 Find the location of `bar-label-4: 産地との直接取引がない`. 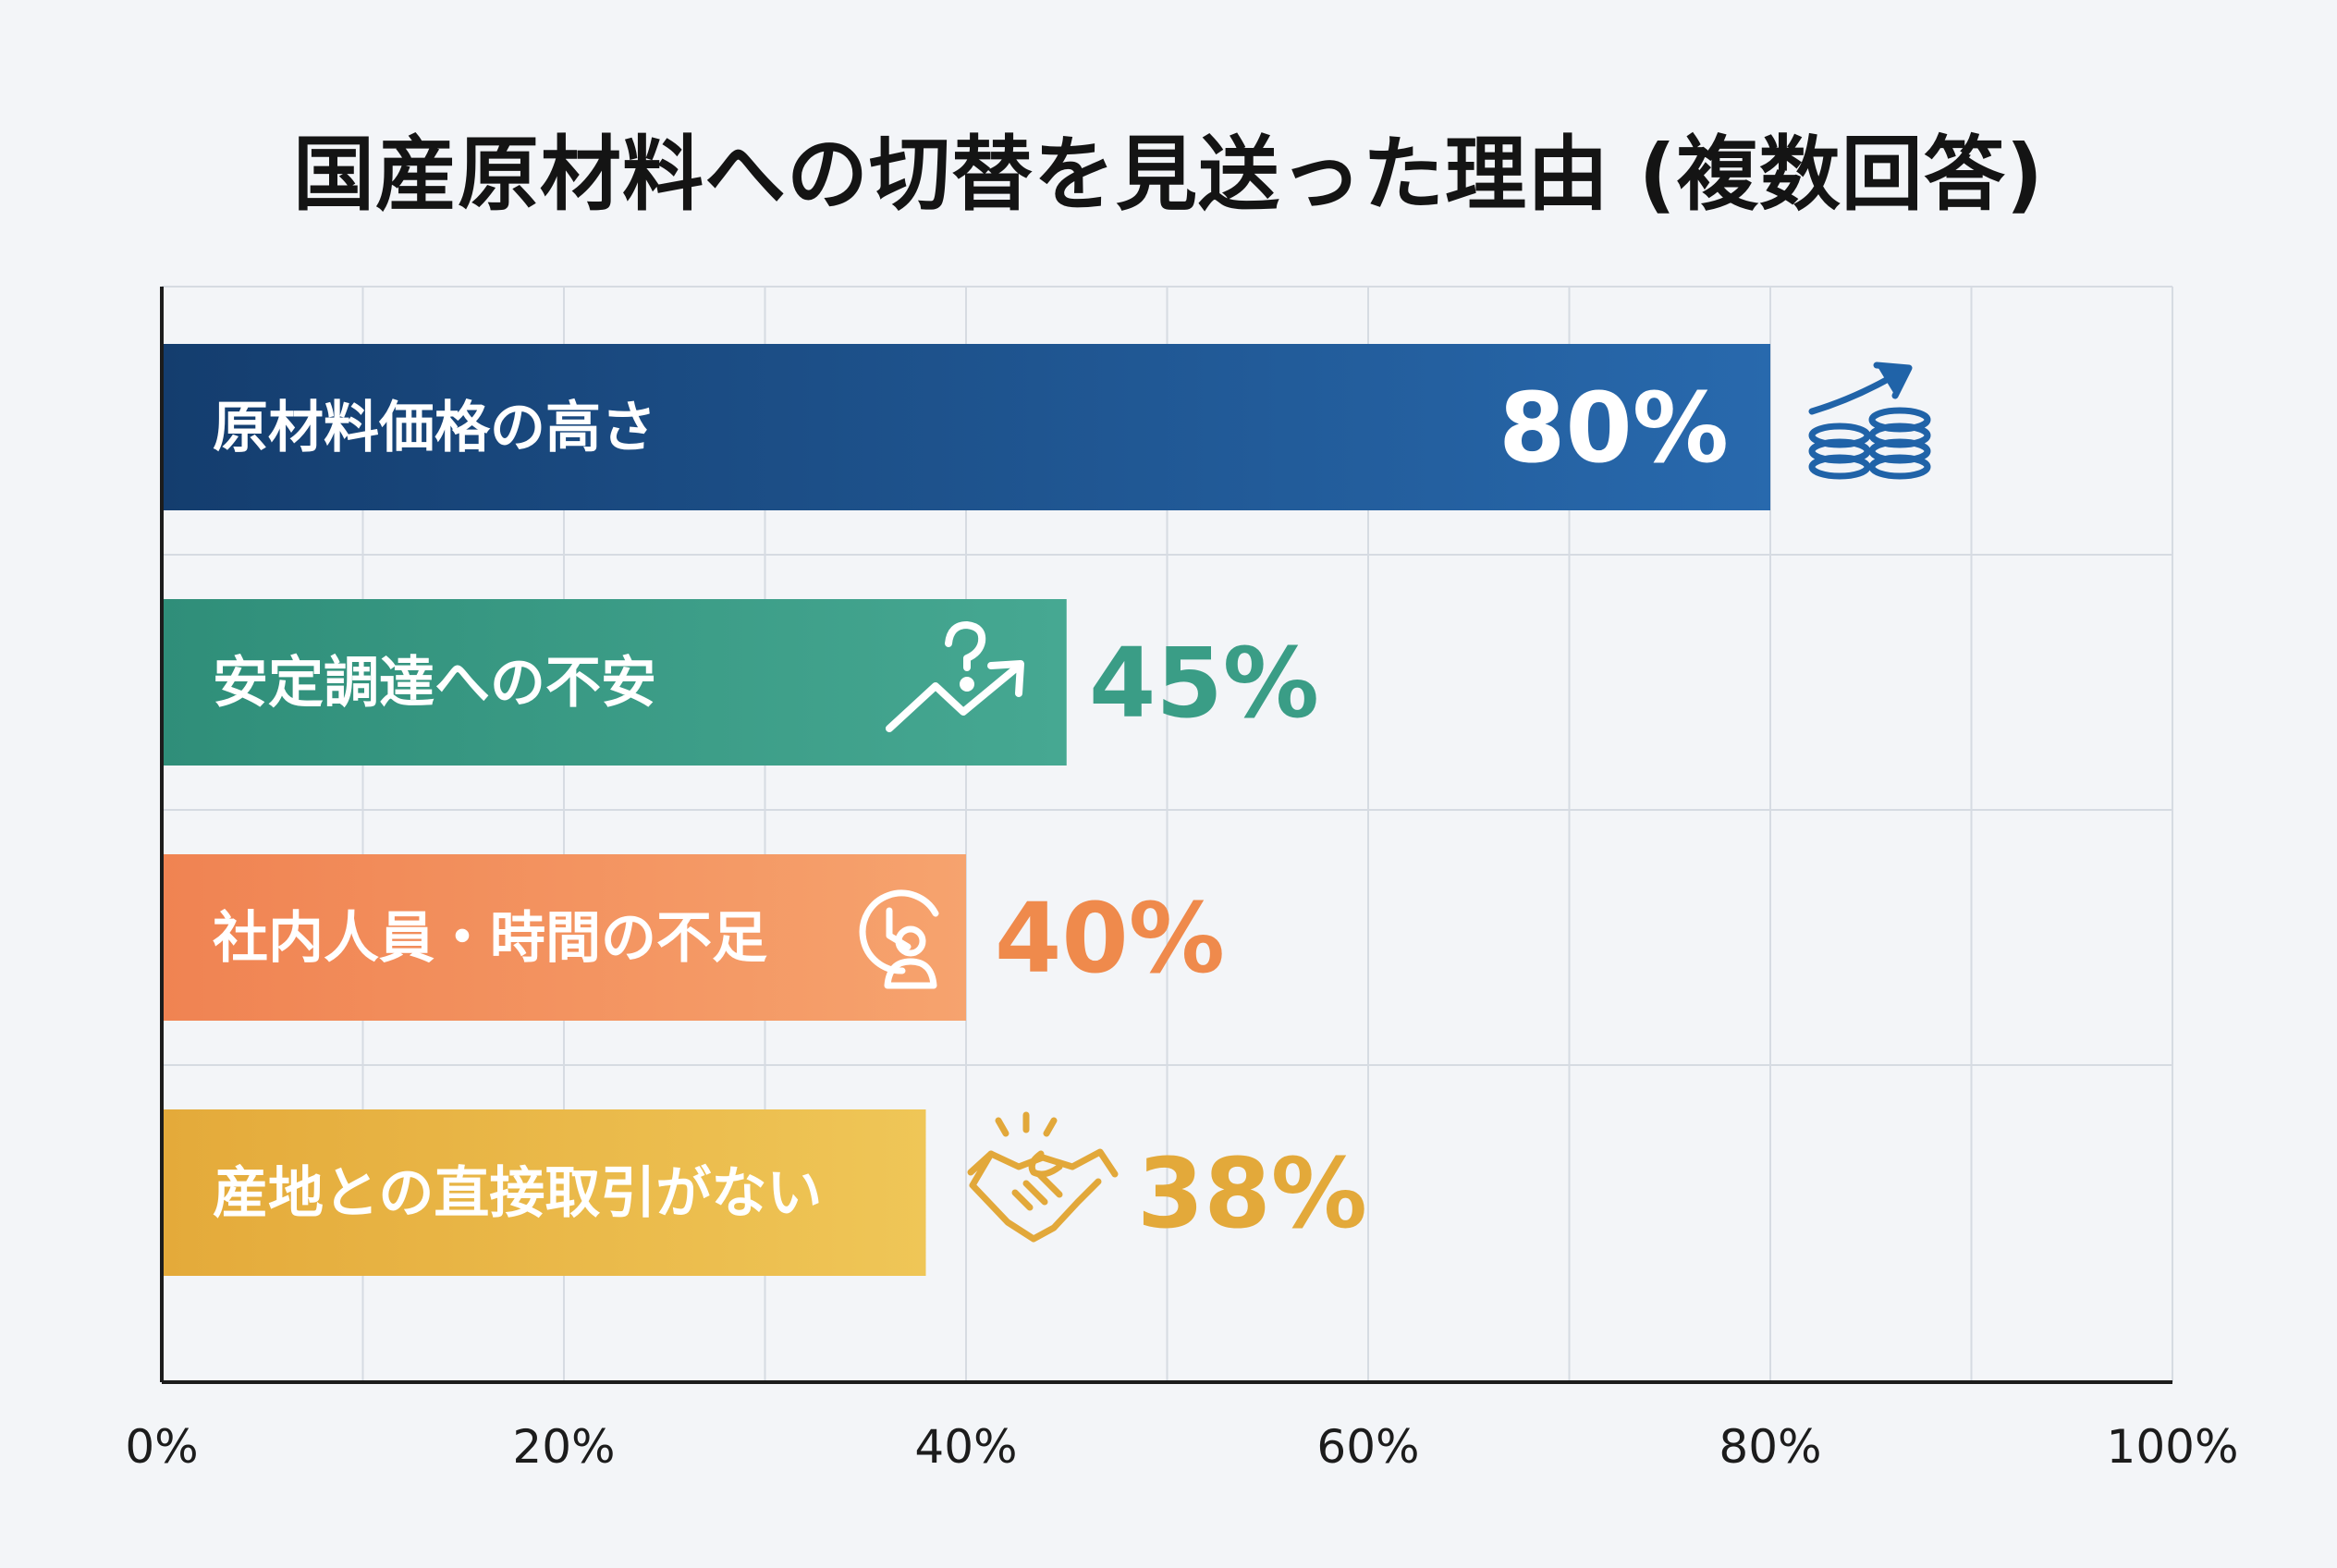

bar-label-4: 産地との直接取引がない is located at coordinates (517, 1194).